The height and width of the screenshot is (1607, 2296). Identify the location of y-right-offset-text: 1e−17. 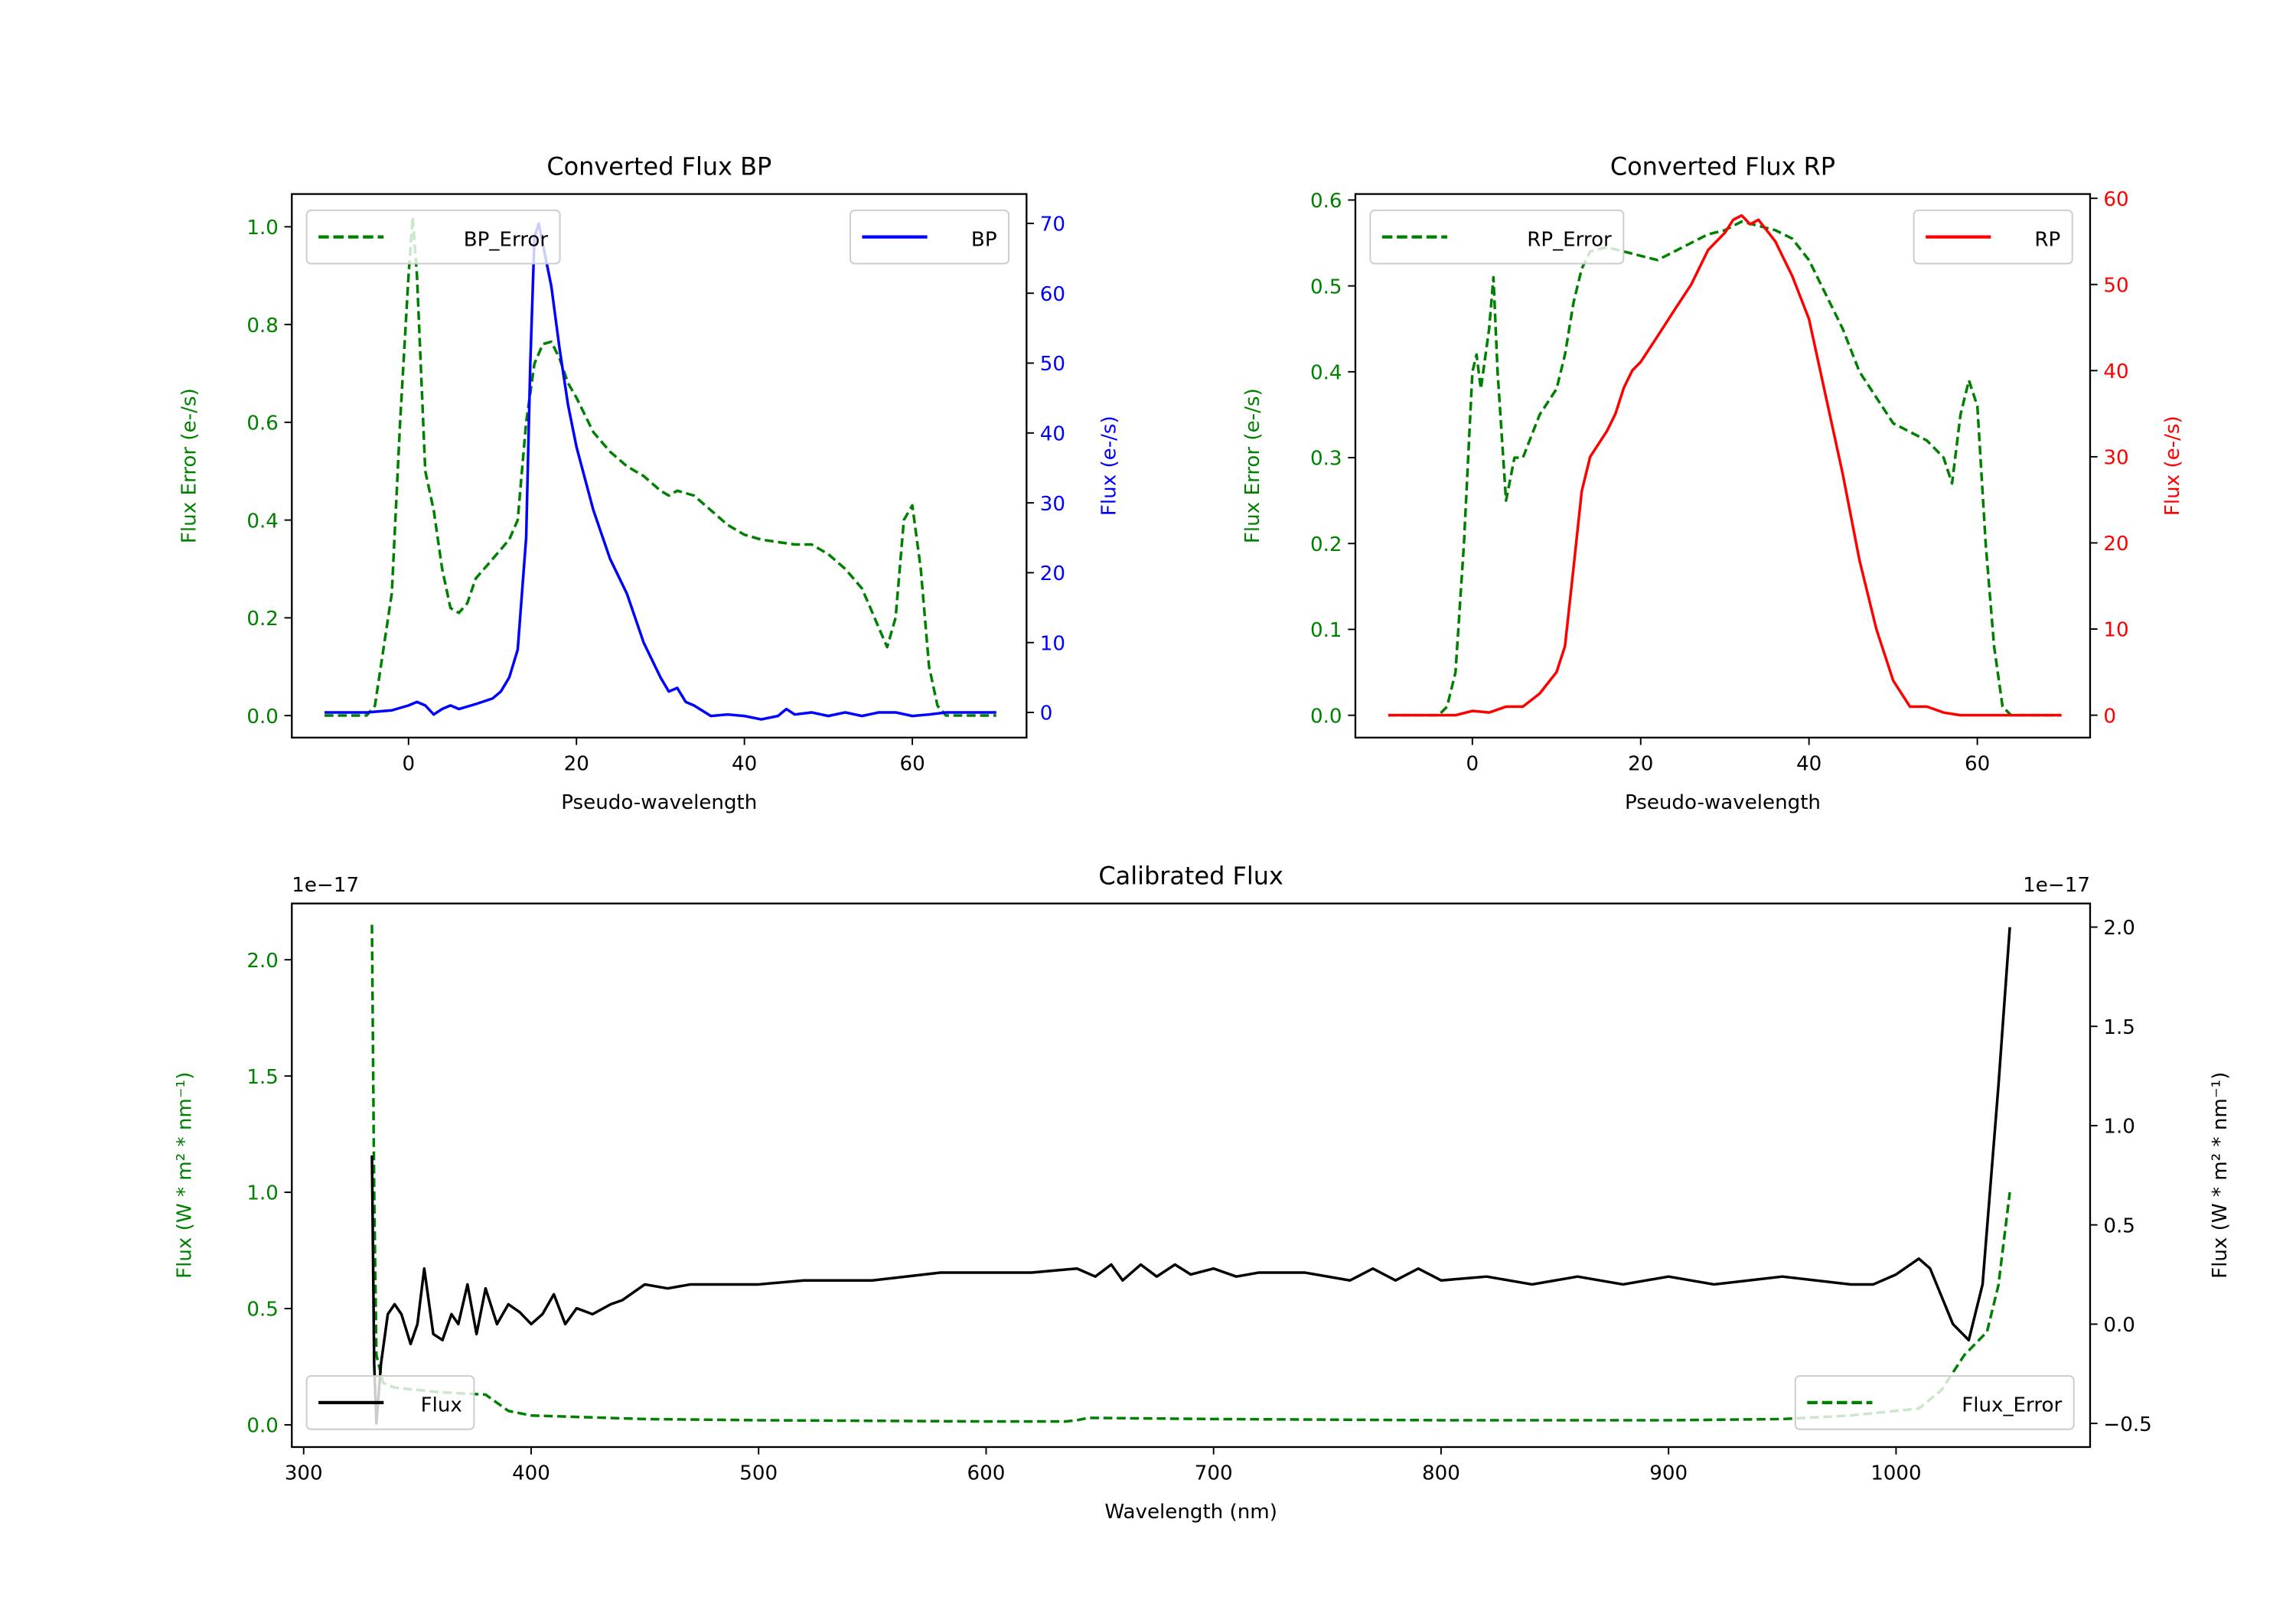
(2056, 885).